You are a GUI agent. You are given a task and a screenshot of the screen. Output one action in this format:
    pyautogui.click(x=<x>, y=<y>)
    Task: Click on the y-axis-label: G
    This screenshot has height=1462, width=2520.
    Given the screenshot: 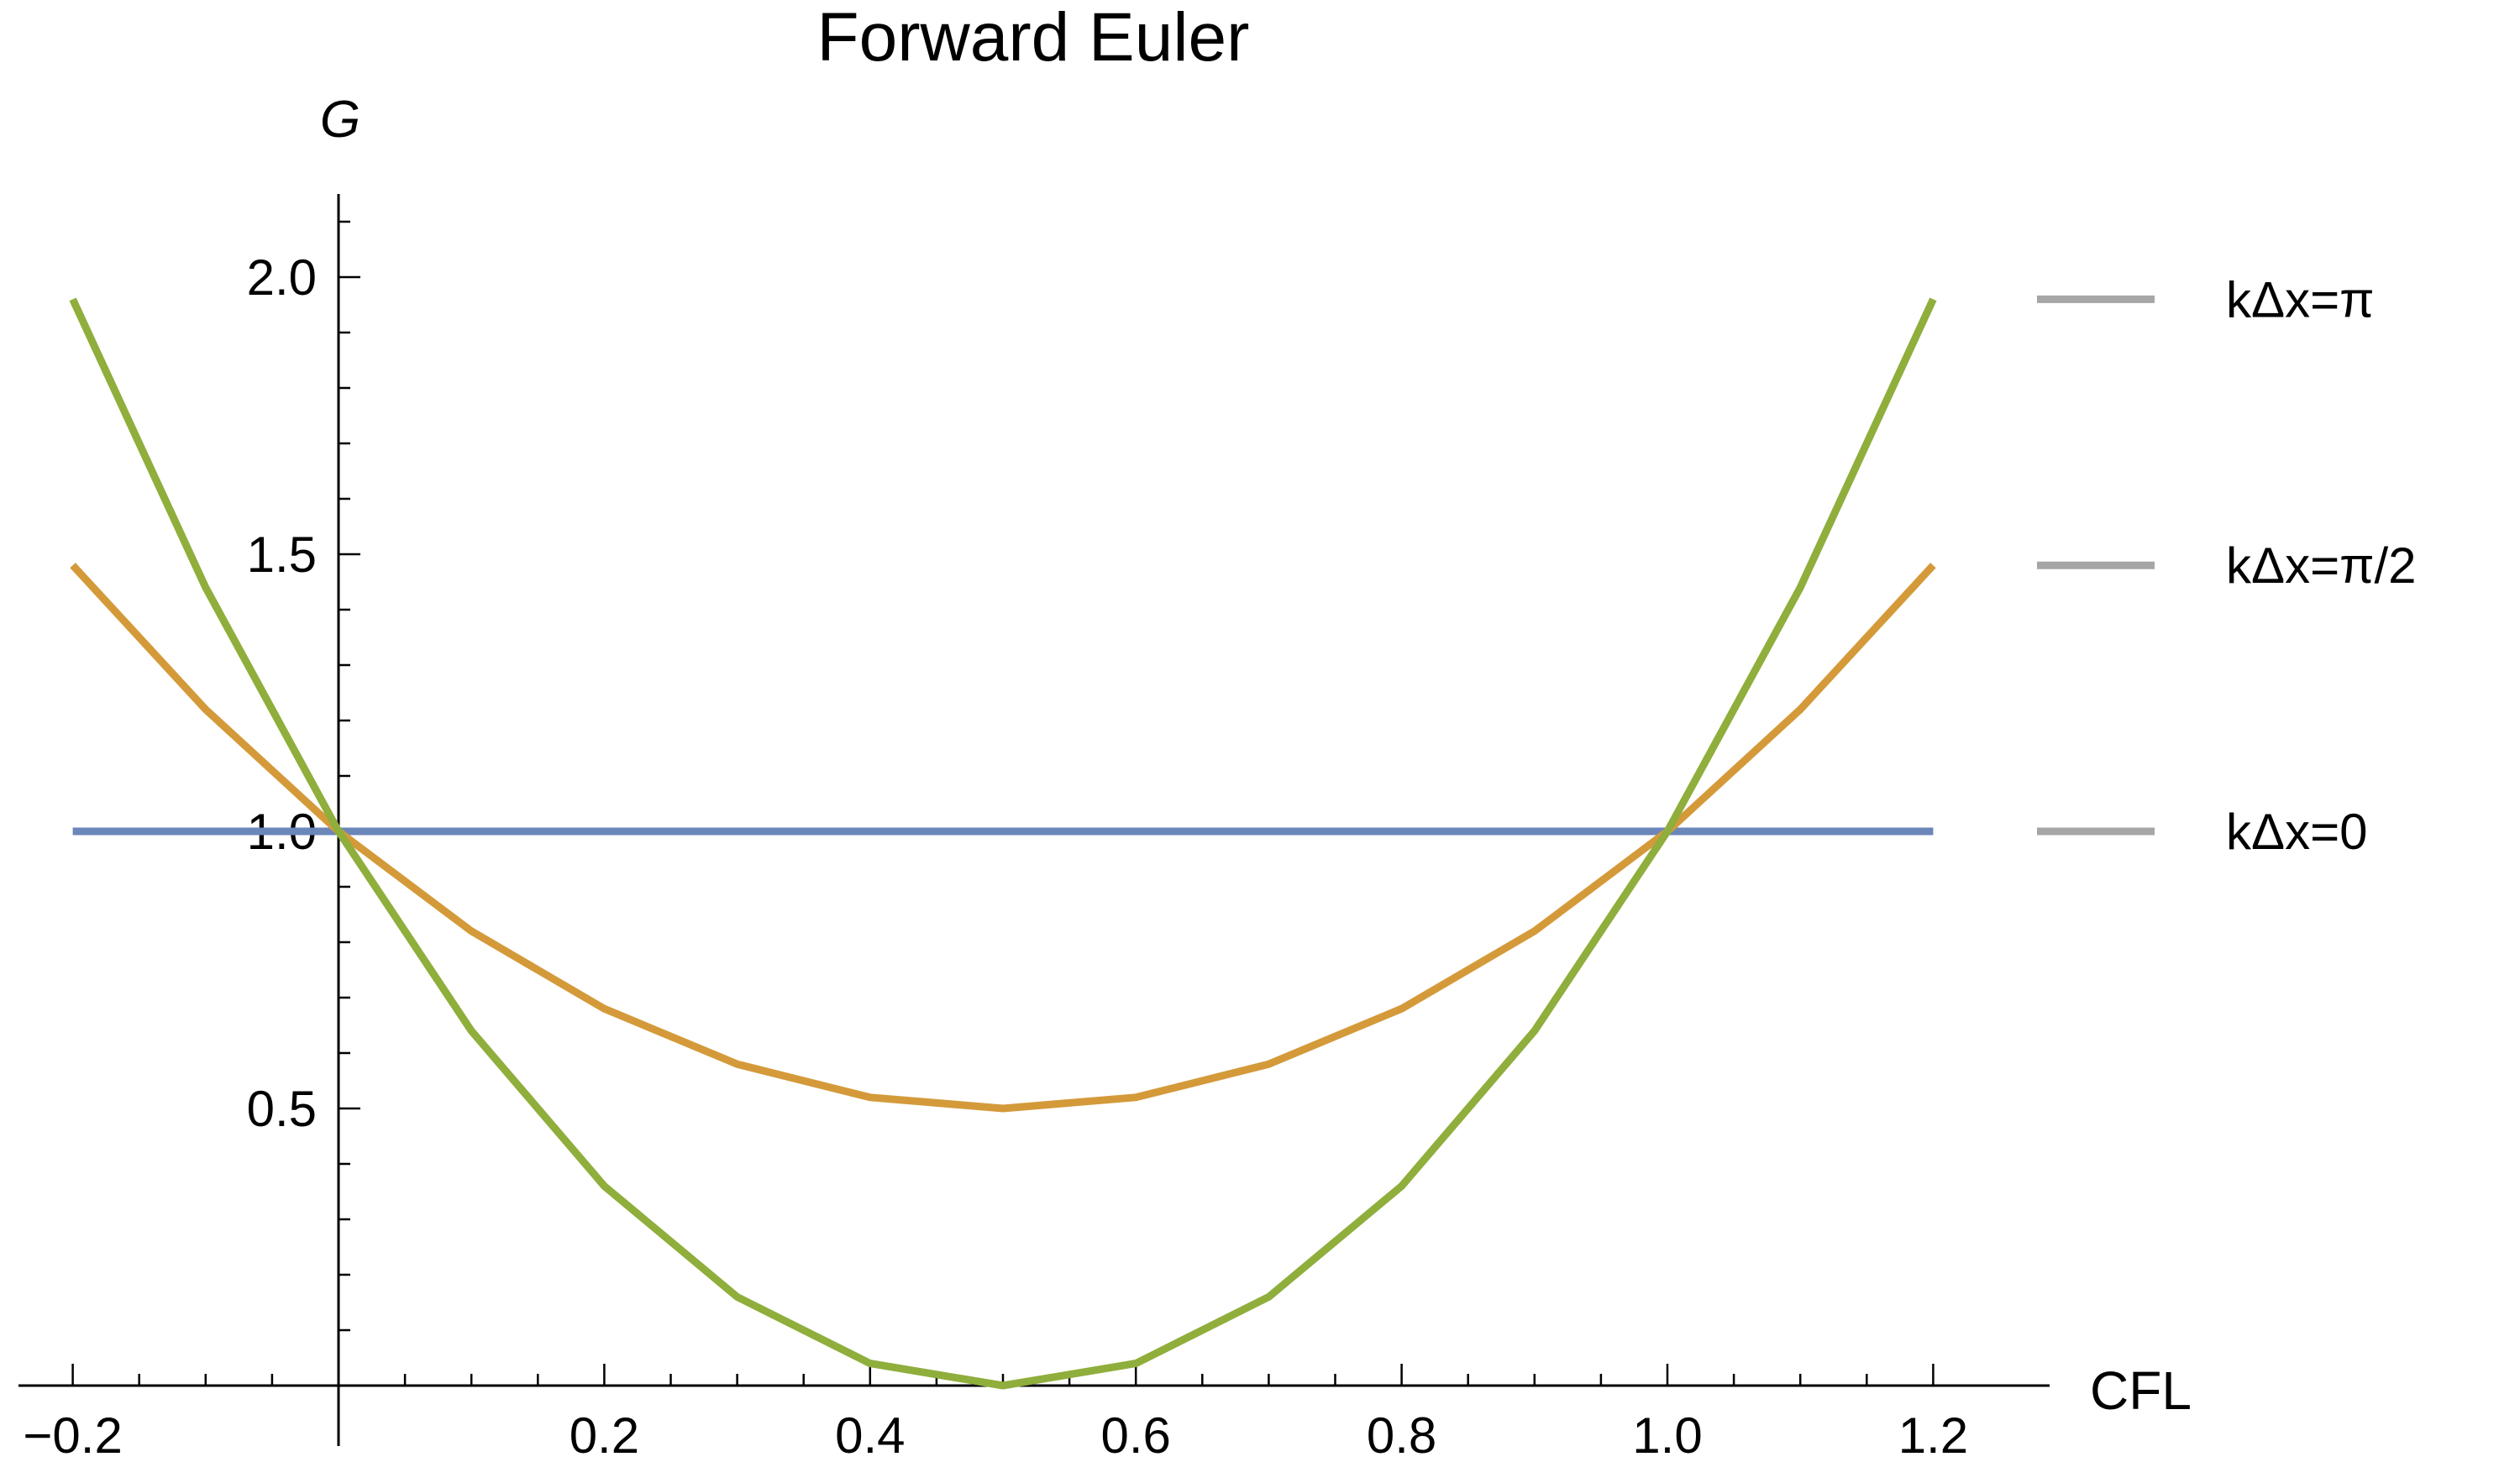 What is the action you would take?
    pyautogui.click(x=340, y=120)
    